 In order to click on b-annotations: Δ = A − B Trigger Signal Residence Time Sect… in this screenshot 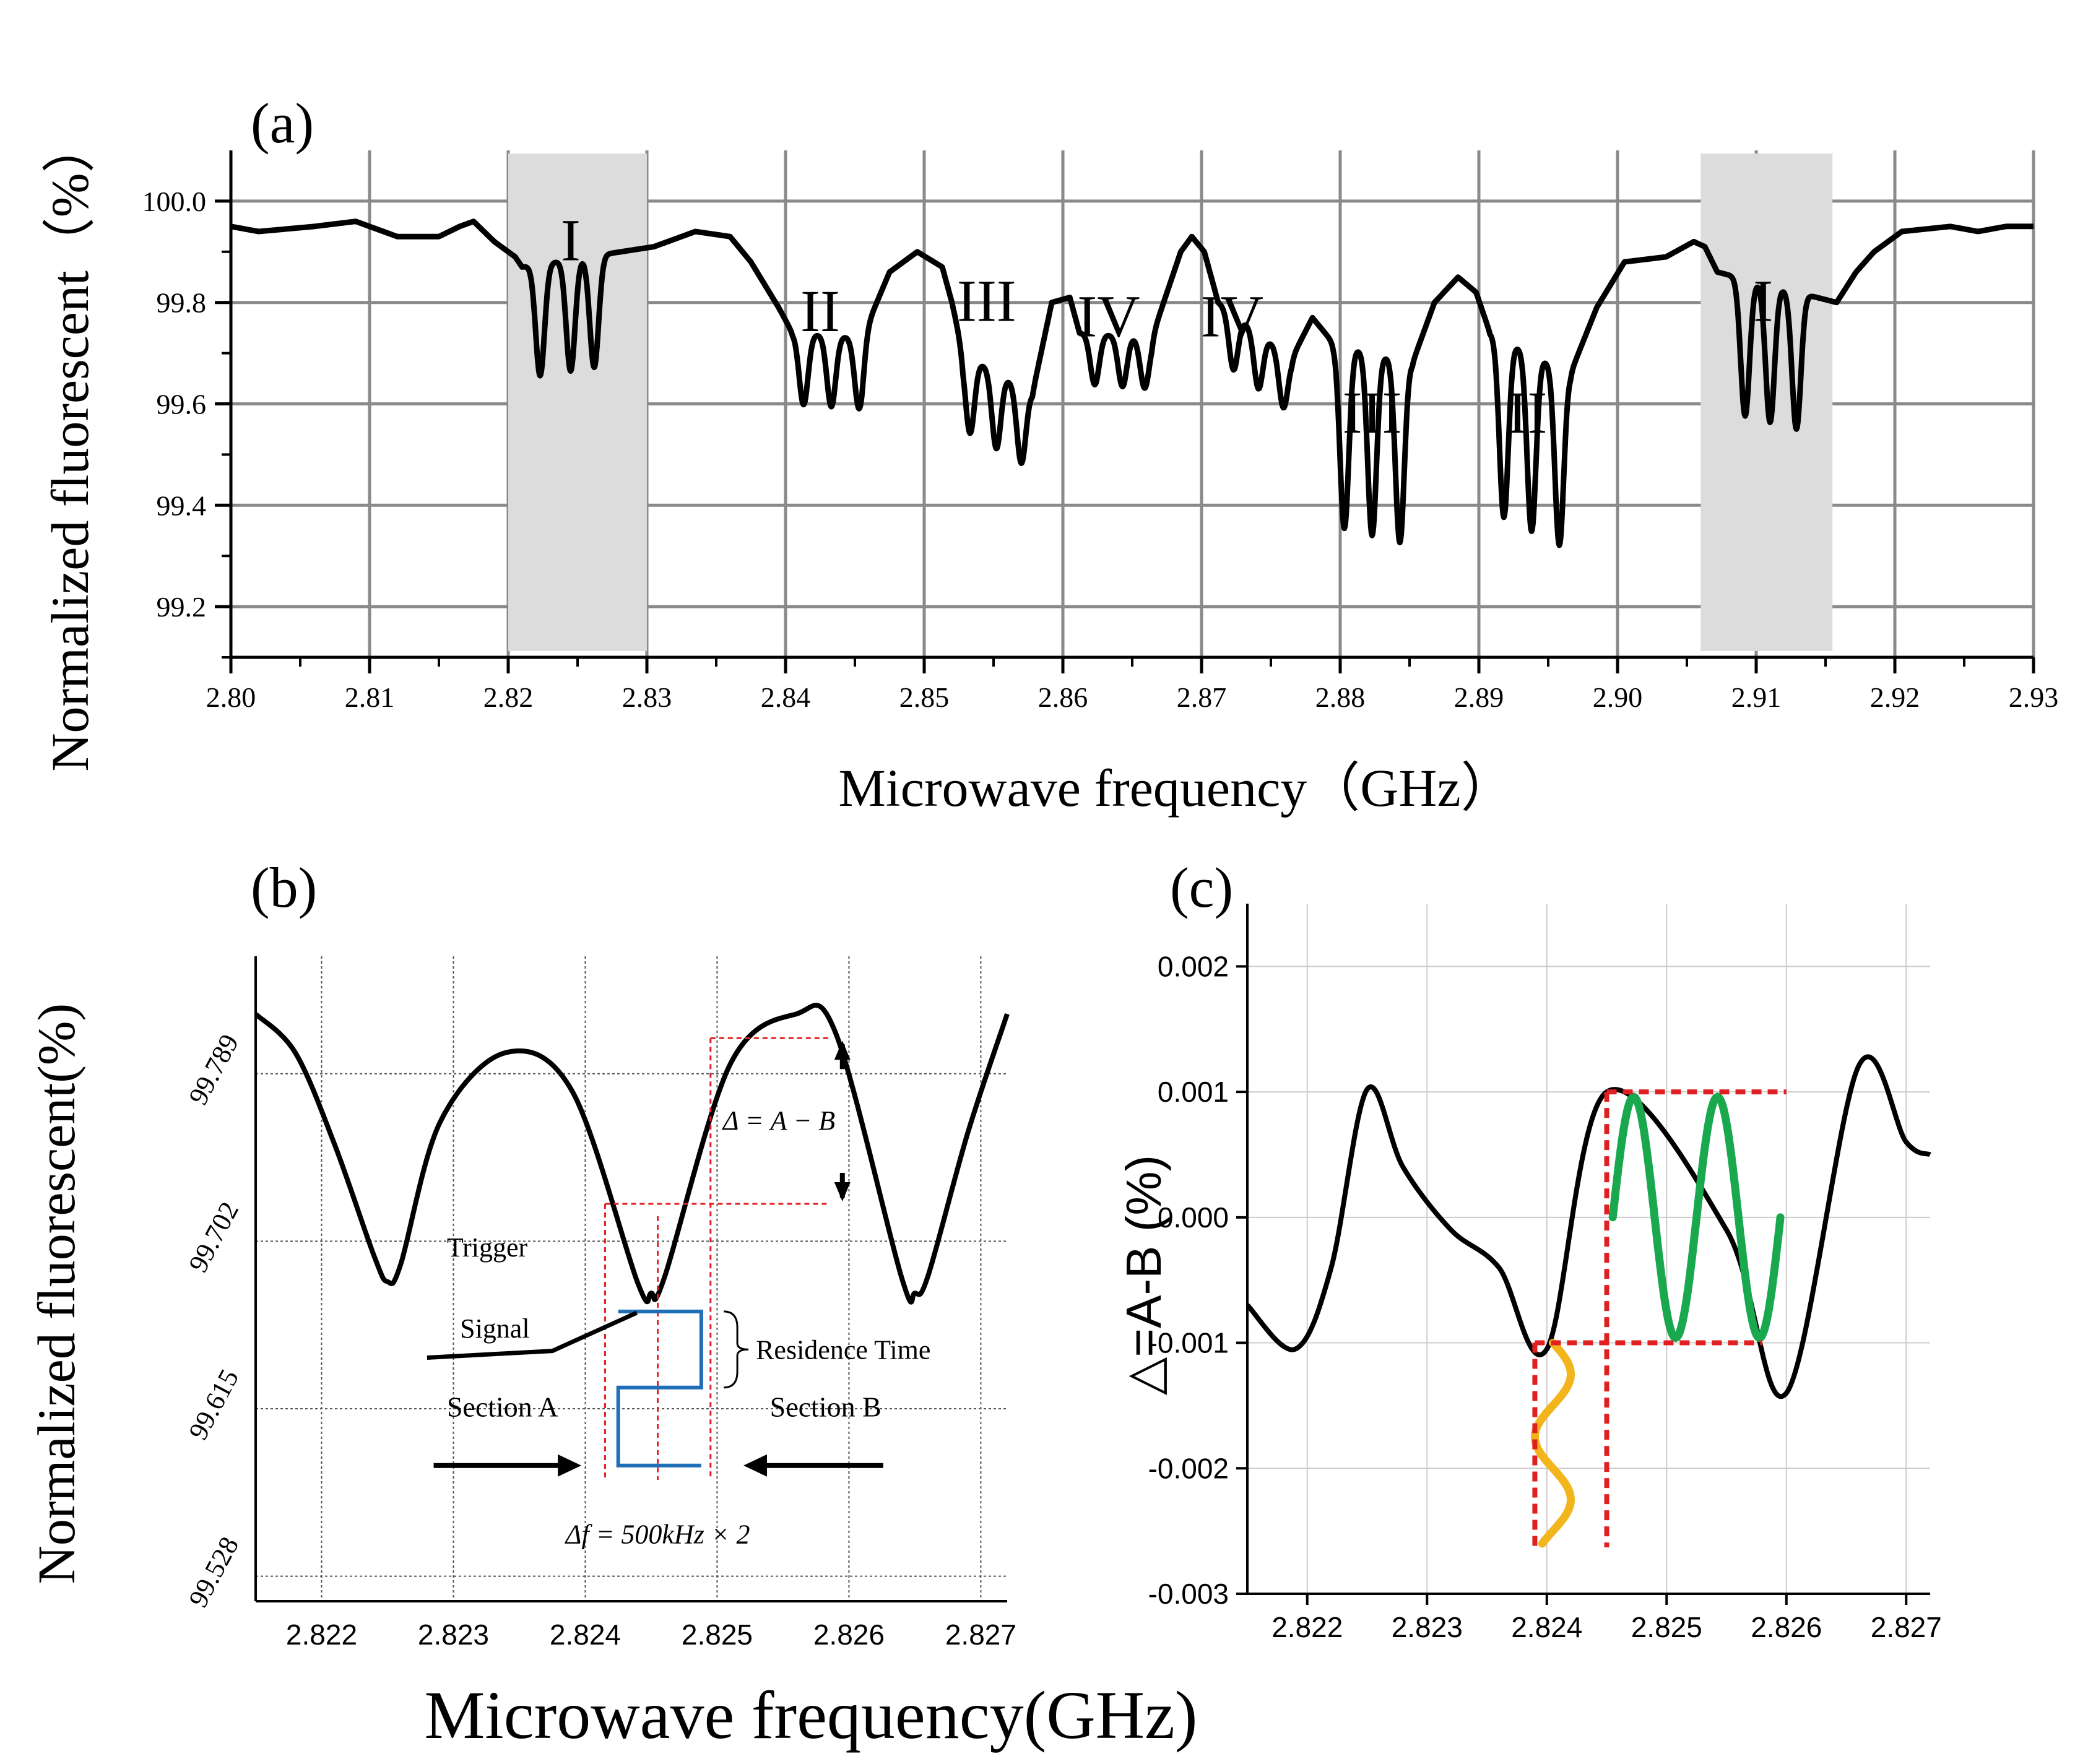, I will do `click(679, 1293)`.